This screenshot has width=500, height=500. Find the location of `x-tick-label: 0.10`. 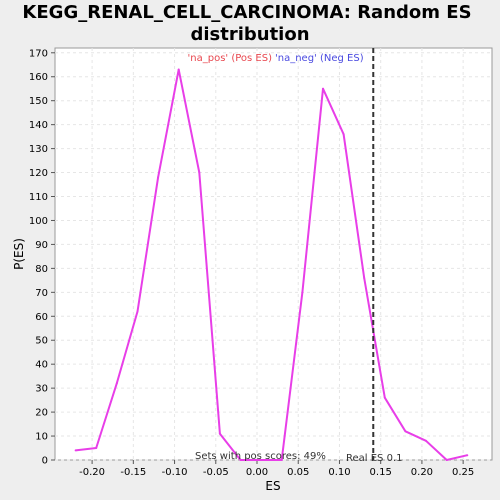

x-tick-label: 0.10 is located at coordinates (339, 472).